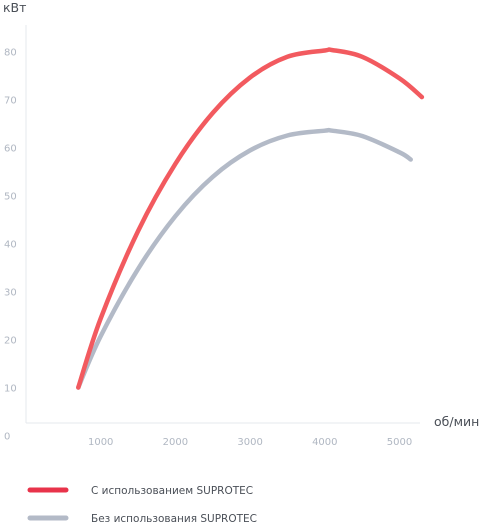 The height and width of the screenshot is (526, 482). Describe the element at coordinates (175, 442) in the screenshot. I see `x-tick-label-2000: 2000` at that location.